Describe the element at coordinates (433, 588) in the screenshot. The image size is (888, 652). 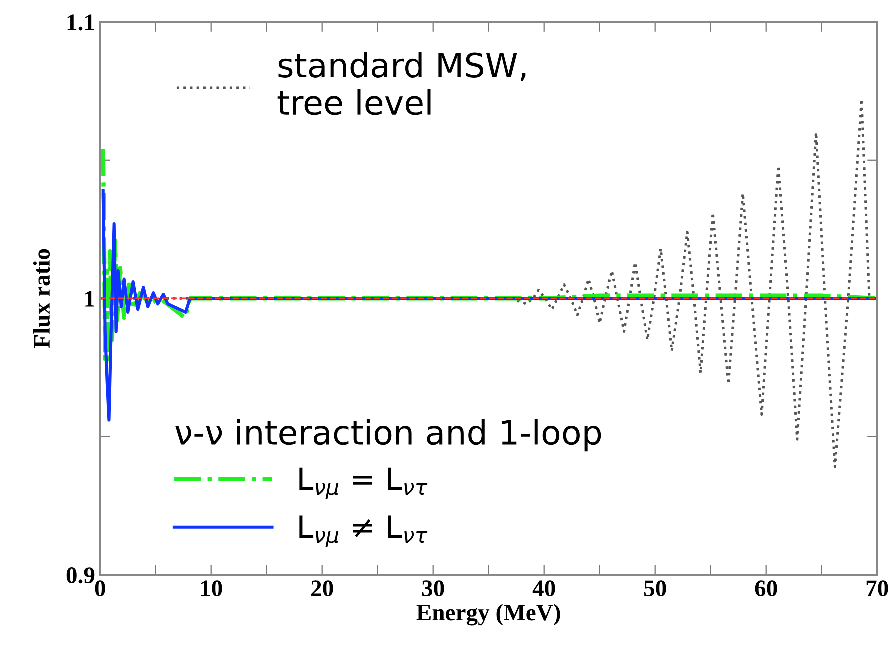
I see `x-tick-label: 30` at that location.